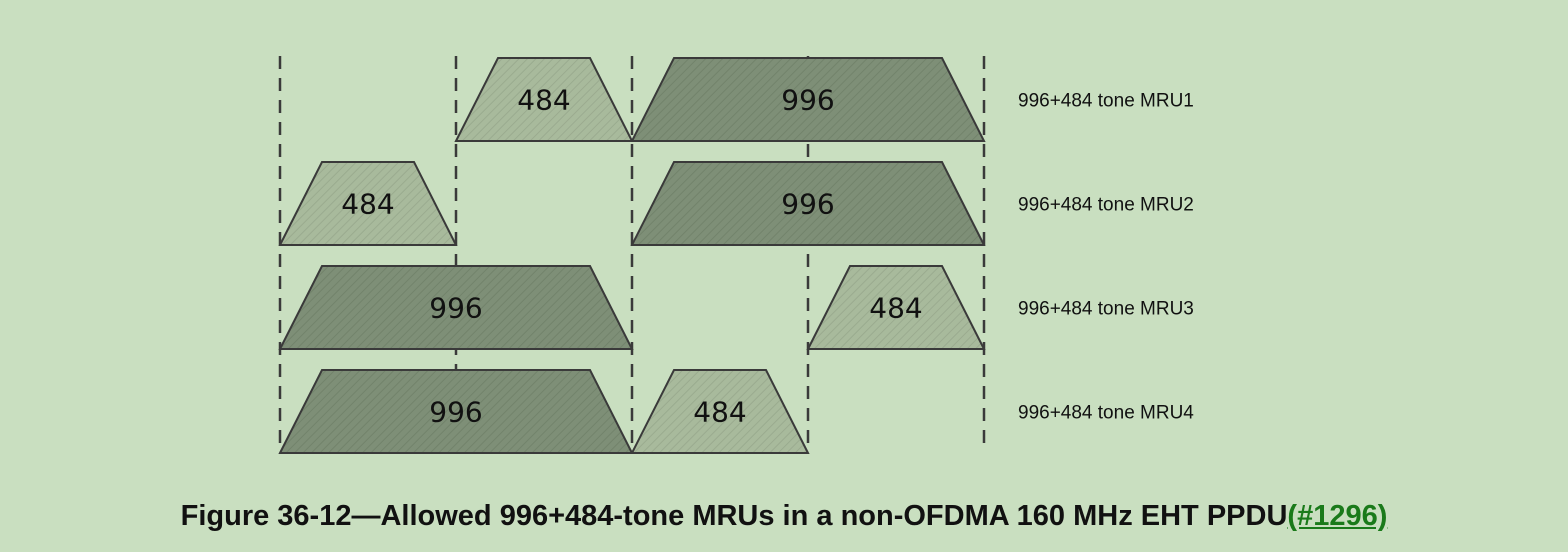 The width and height of the screenshot is (1568, 552). Describe the element at coordinates (1106, 413) in the screenshot. I see `mru-row-label: 996+484 tone MRU4` at that location.